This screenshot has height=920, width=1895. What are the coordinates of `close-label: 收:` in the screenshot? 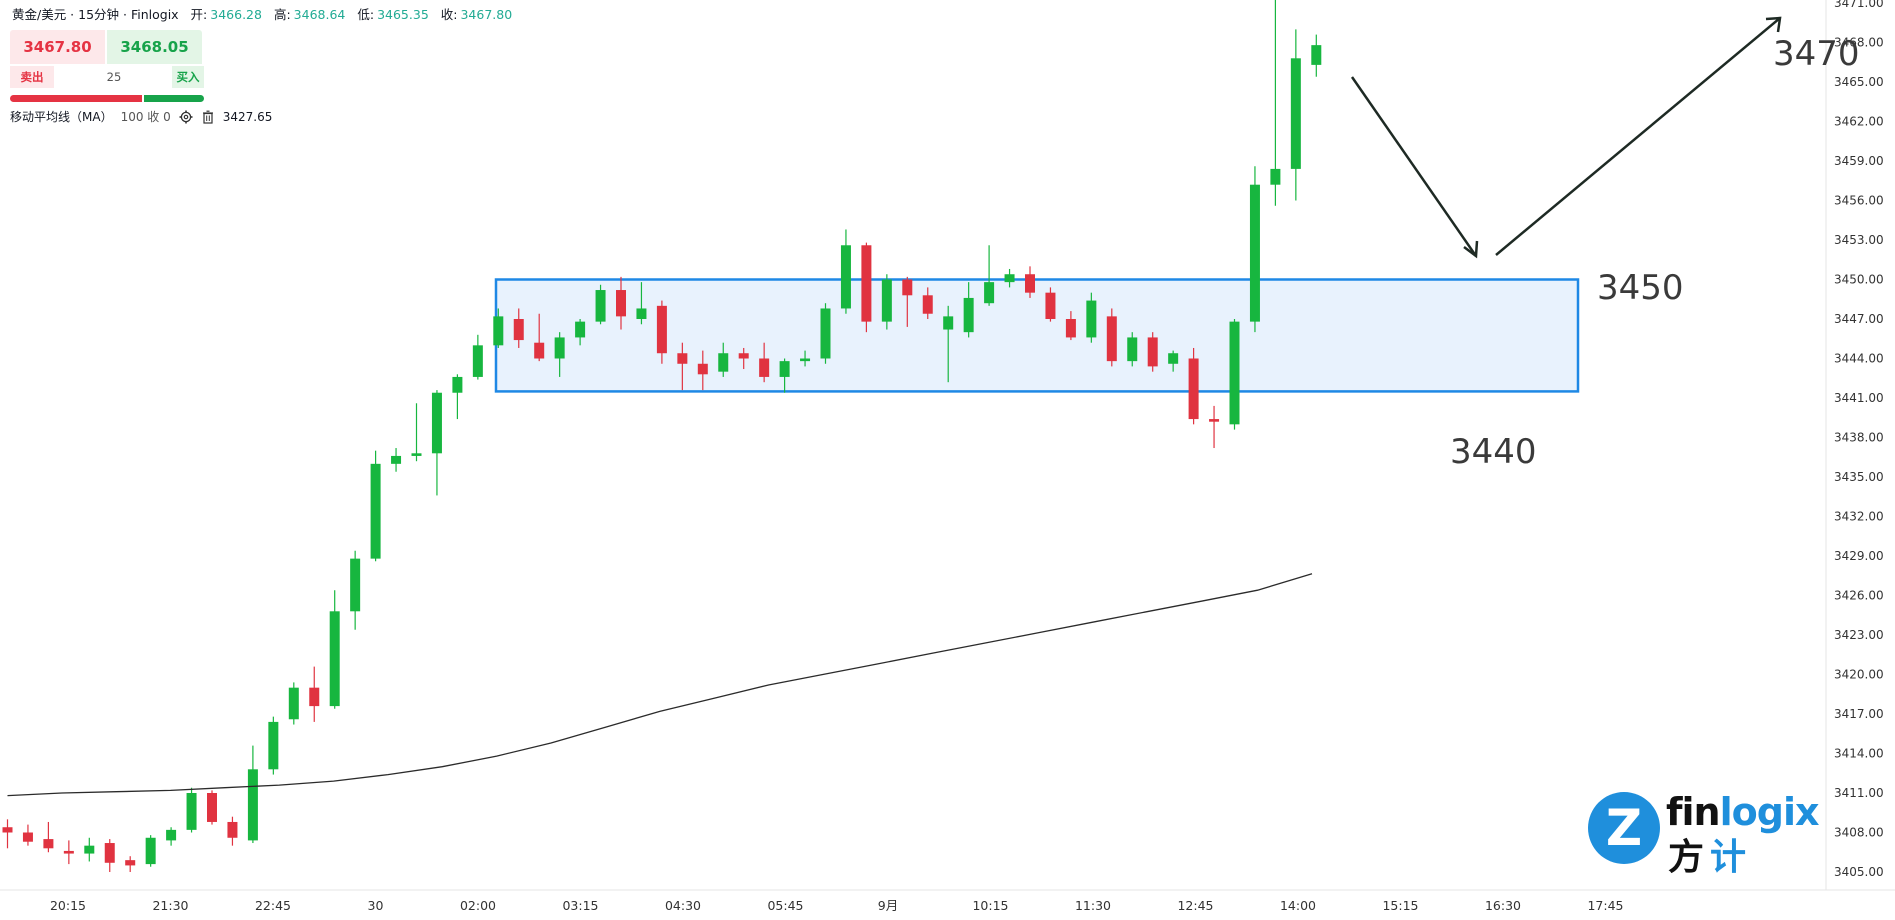 It's located at (449, 14).